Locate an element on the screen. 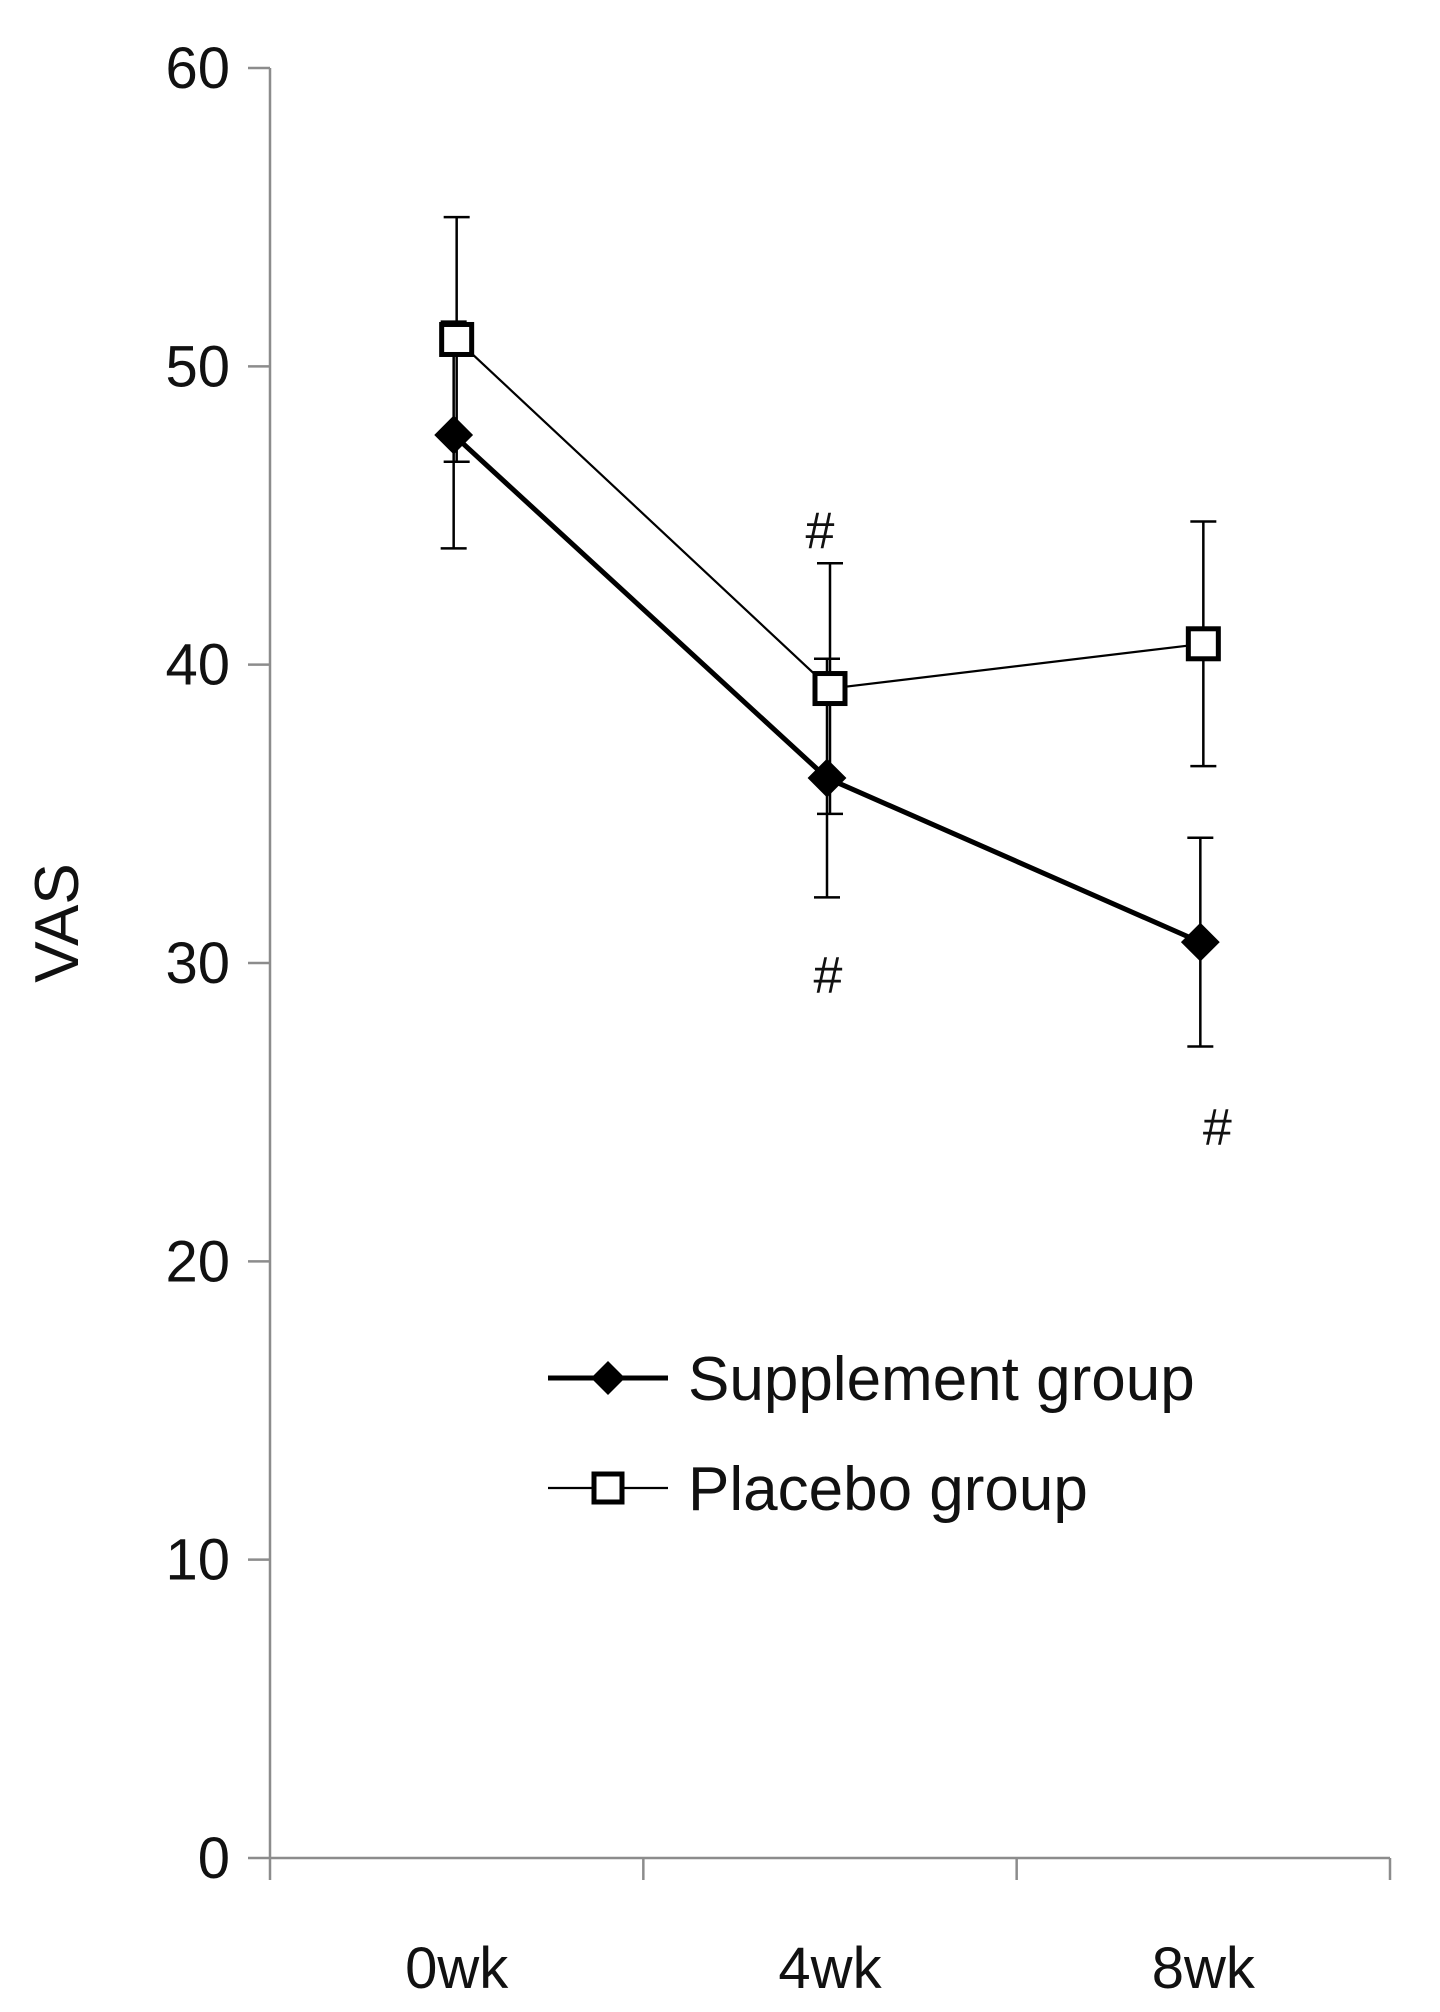 This screenshot has height=2012, width=1440. annotations: # # # is located at coordinates (1019, 829).